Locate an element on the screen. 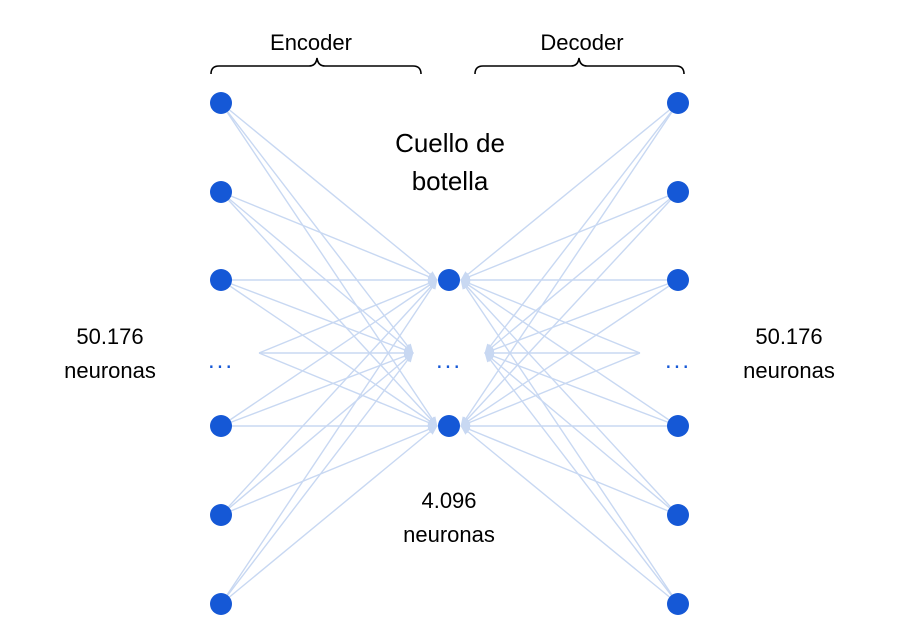  encoder-brace is located at coordinates (316, 66).